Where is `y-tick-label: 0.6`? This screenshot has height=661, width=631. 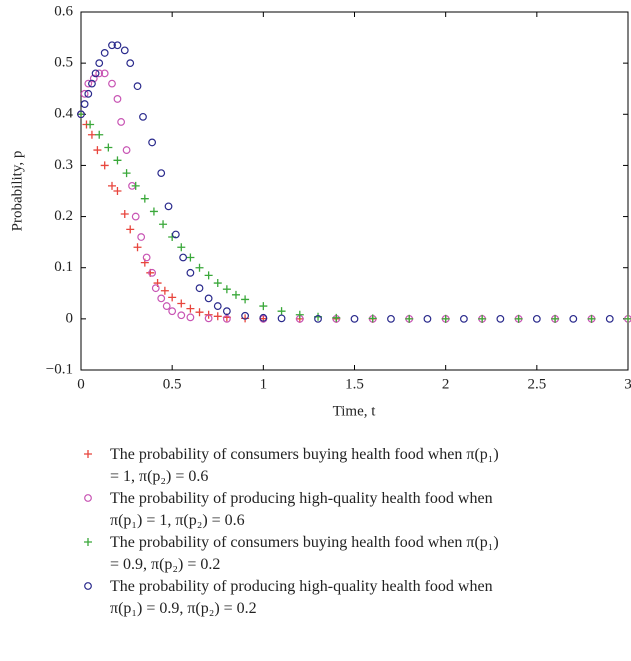 y-tick-label: 0.6 is located at coordinates (63, 11).